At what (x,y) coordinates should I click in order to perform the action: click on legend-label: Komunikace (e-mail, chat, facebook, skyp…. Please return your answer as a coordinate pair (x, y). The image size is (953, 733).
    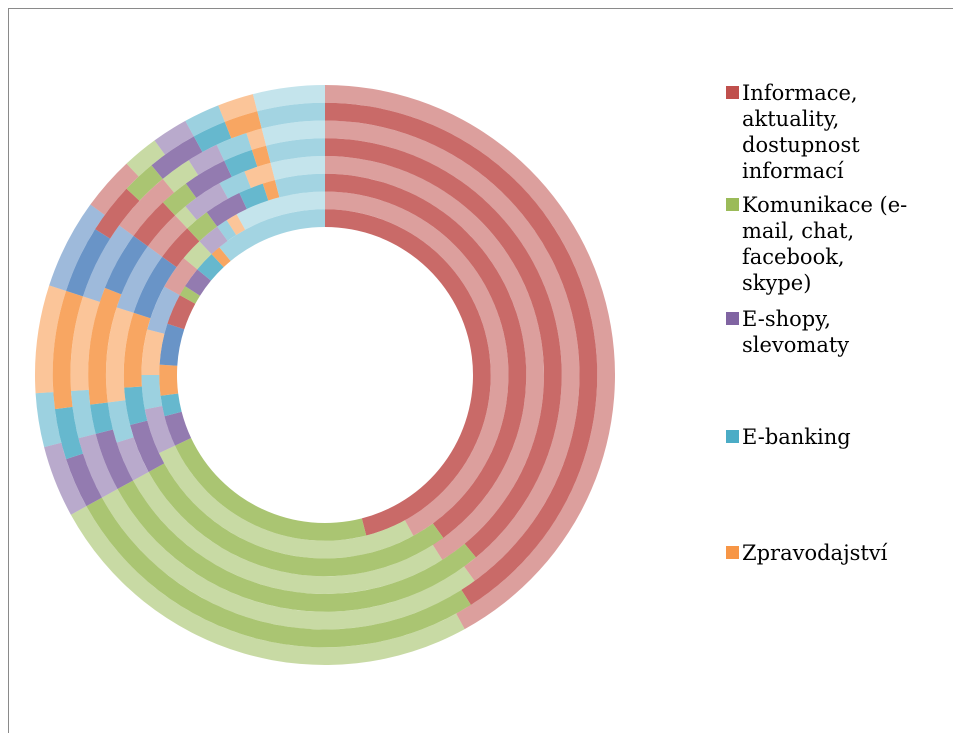
    Looking at the image, I should click on (825, 244).